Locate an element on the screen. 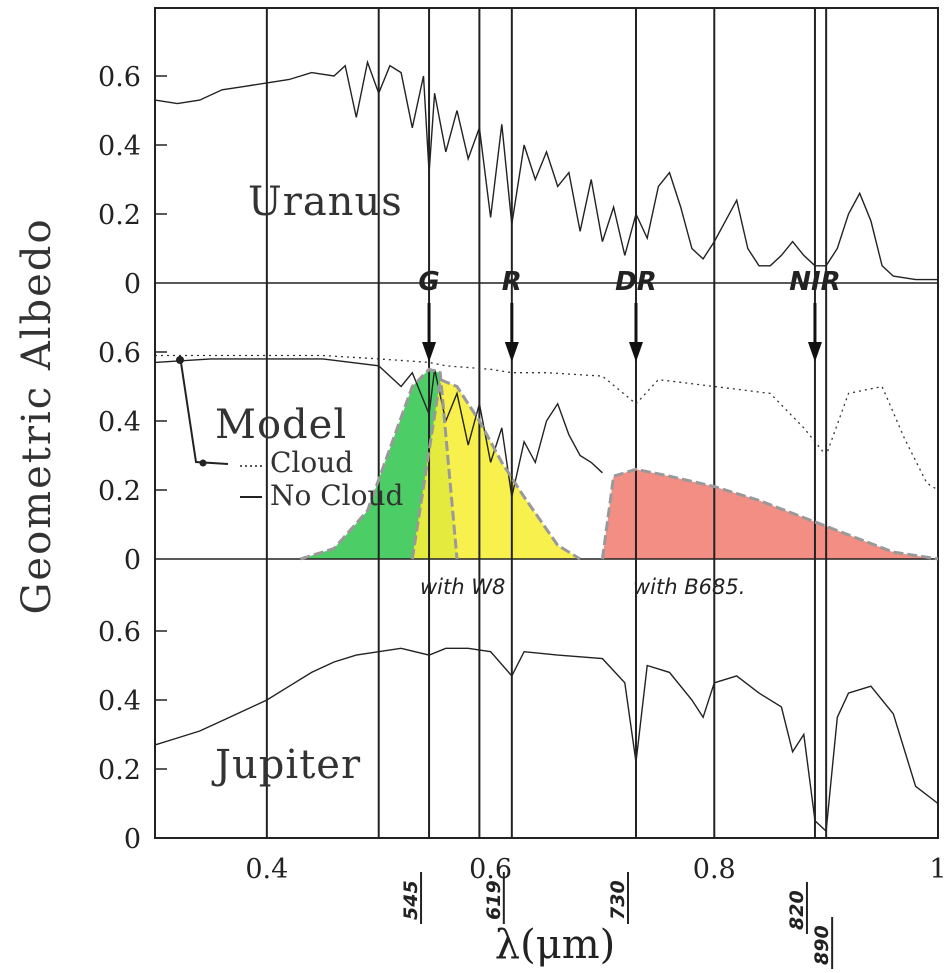 The height and width of the screenshot is (973, 952). y-tick-label-jupiter-0: 0 is located at coordinates (132, 839).